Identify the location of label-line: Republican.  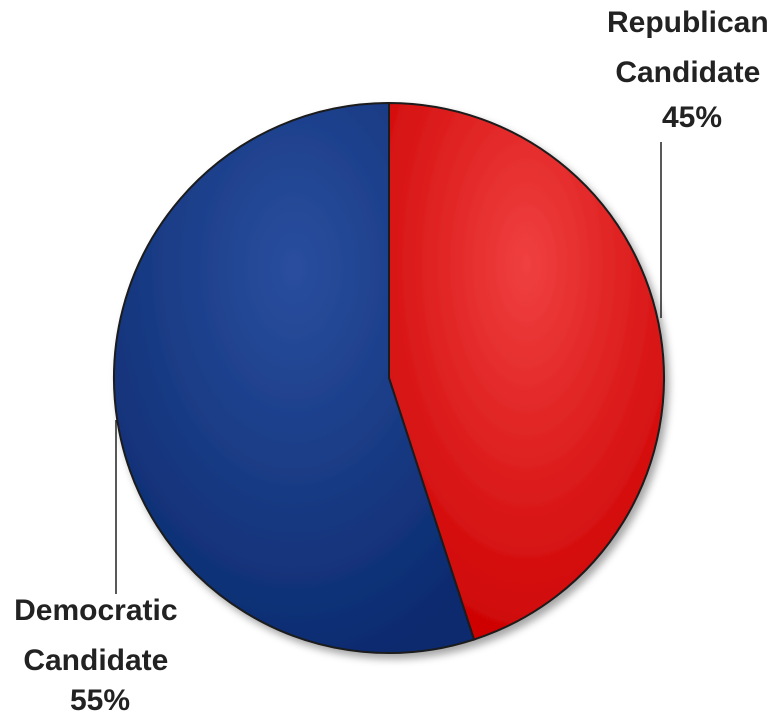
(688, 22).